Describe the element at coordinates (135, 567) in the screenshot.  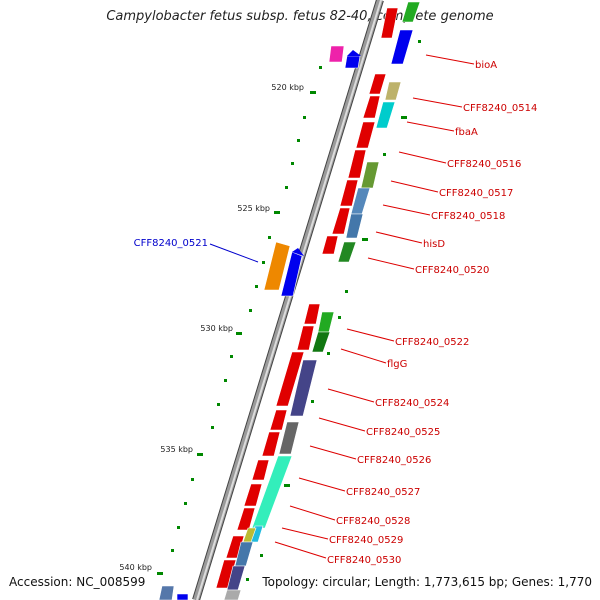
I see `scale-label: 540 kbp` at that location.